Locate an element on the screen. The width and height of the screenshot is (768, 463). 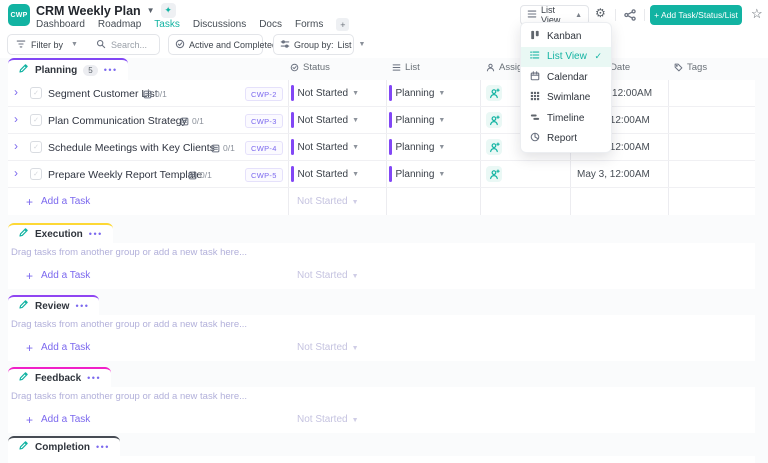
menu-item-kanban: Kanban is located at coordinates (566, 36).